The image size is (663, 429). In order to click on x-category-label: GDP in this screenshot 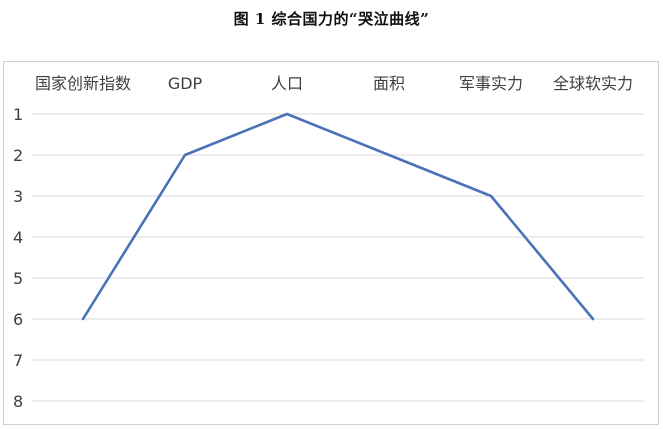, I will do `click(185, 83)`.